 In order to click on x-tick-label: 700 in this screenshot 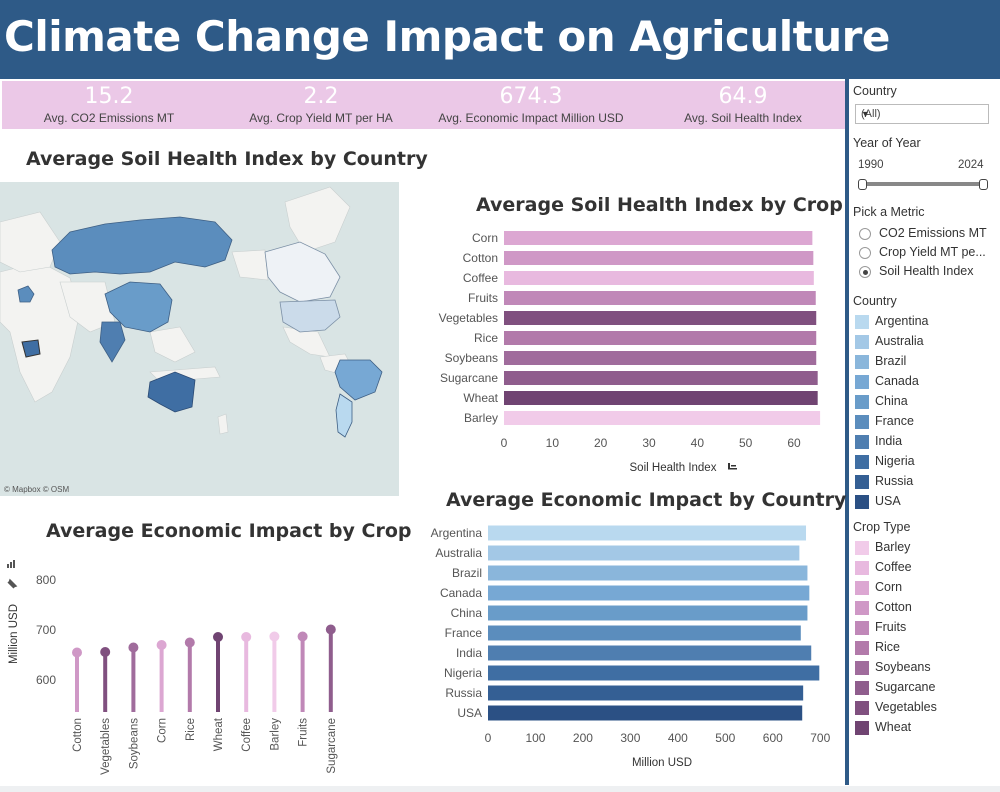, I will do `click(820, 738)`.